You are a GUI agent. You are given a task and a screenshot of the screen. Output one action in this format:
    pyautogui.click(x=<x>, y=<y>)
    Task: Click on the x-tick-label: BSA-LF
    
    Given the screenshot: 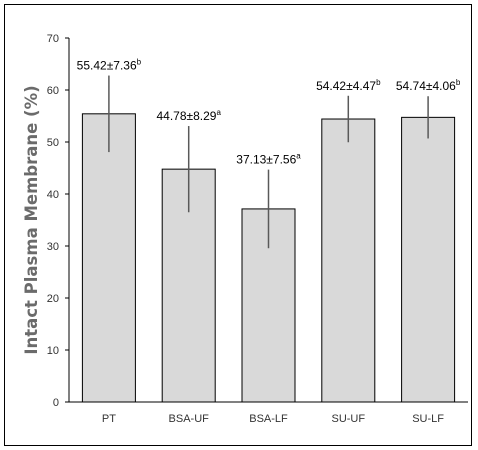 What is the action you would take?
    pyautogui.click(x=268, y=419)
    